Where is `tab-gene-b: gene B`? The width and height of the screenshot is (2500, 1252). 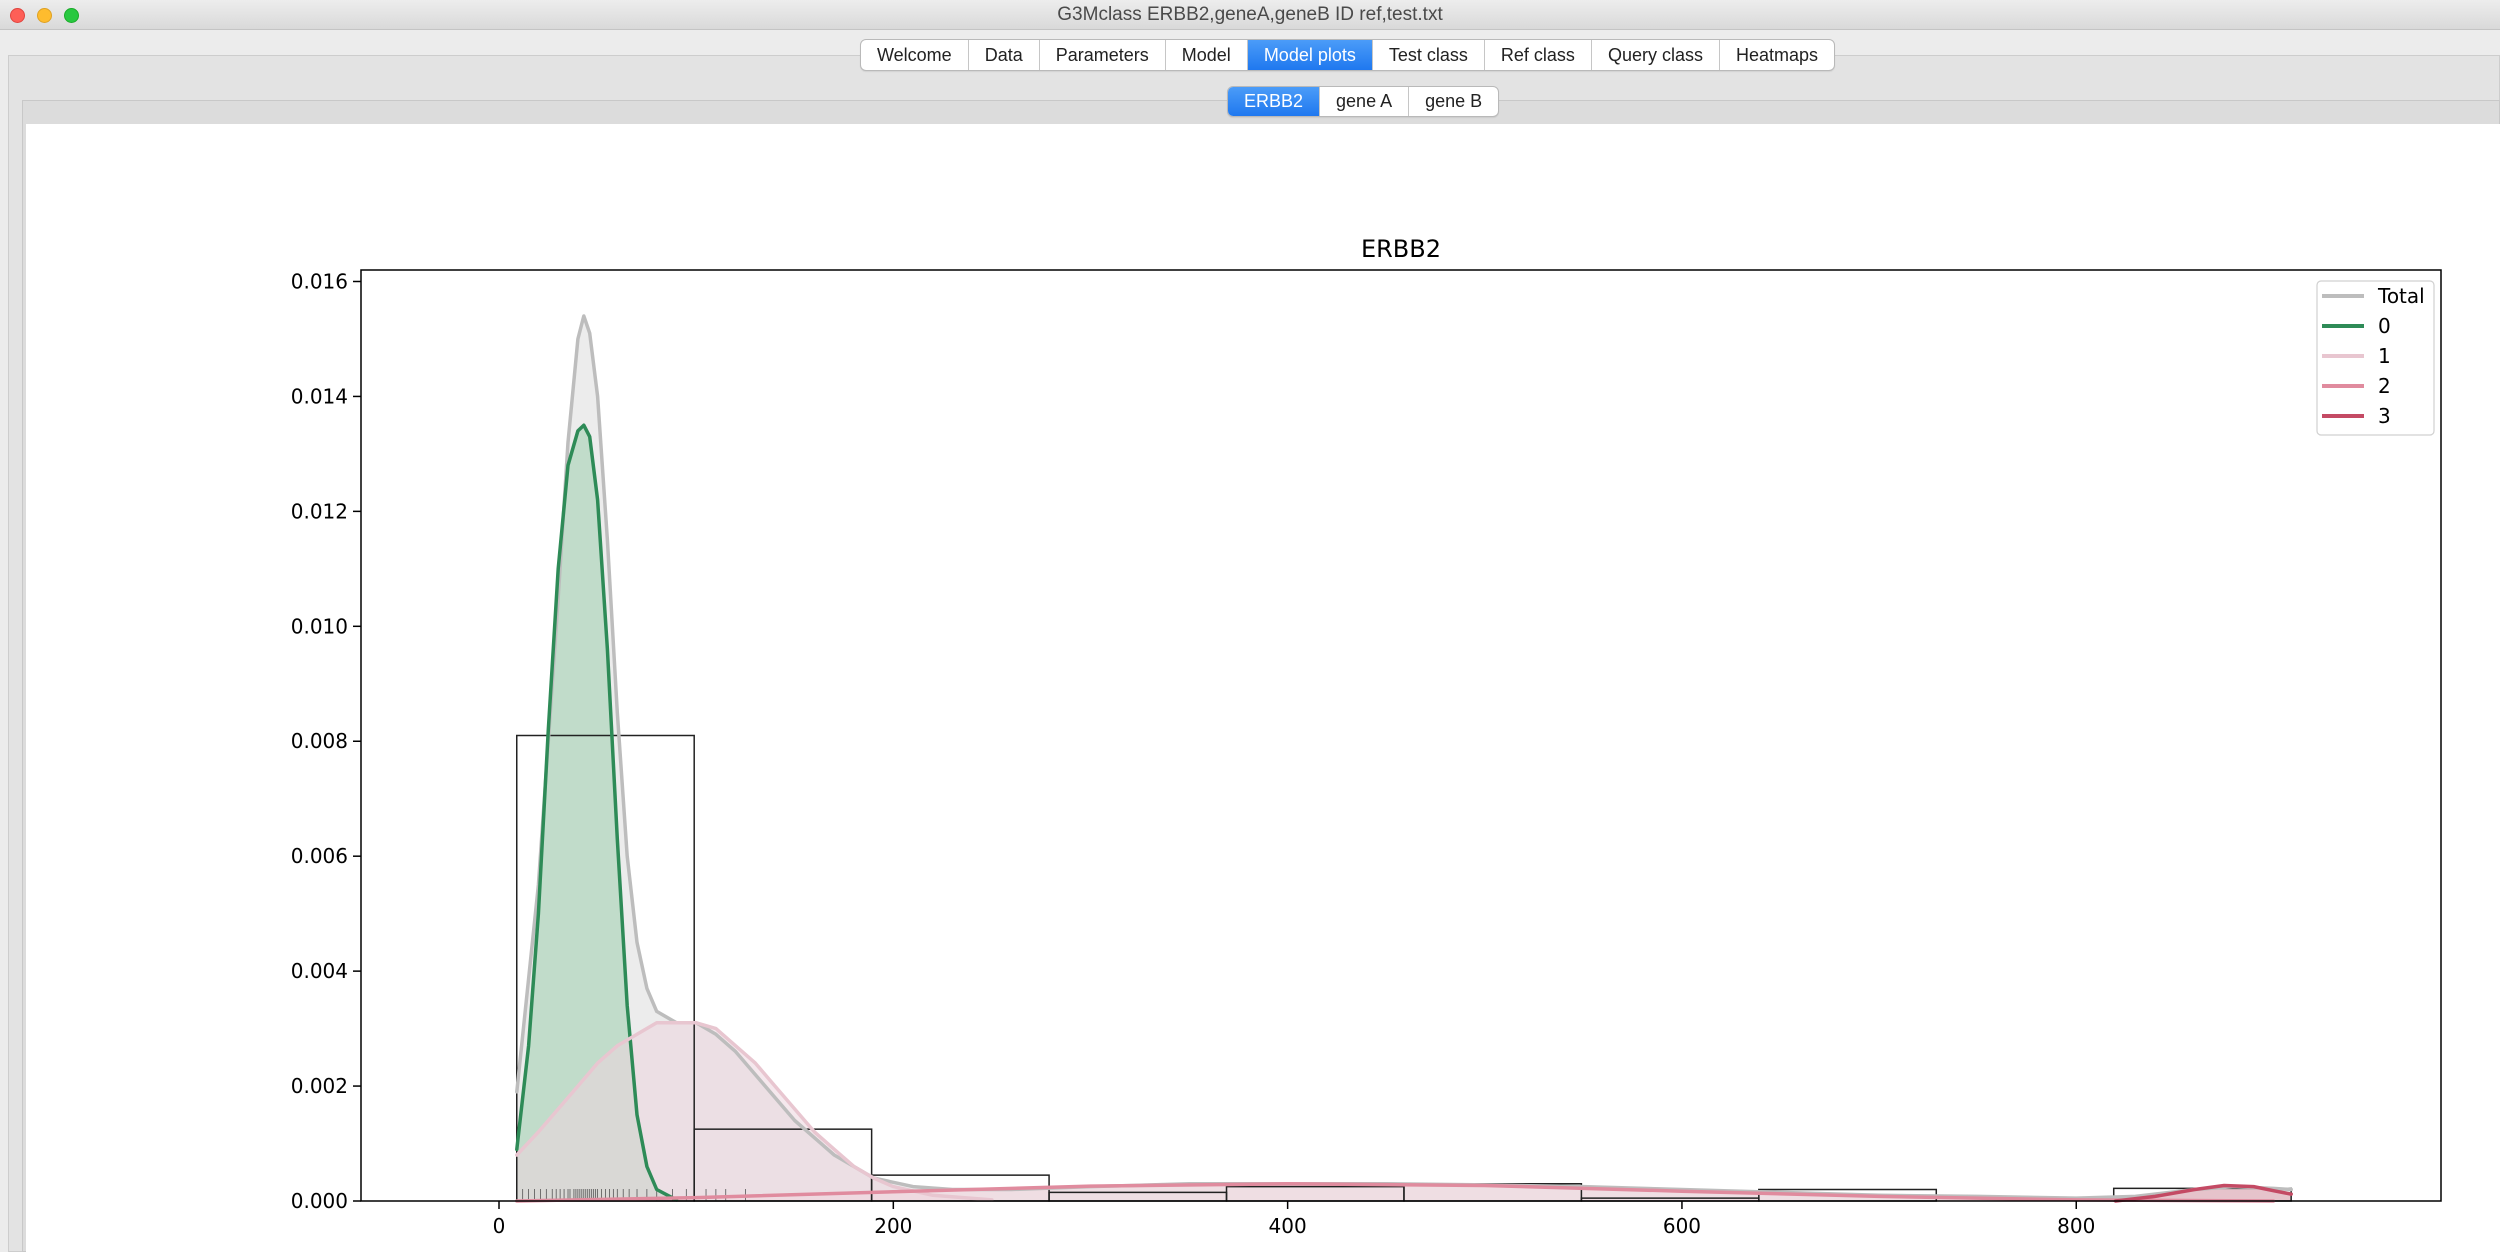 tab-gene-b: gene B is located at coordinates (1454, 101).